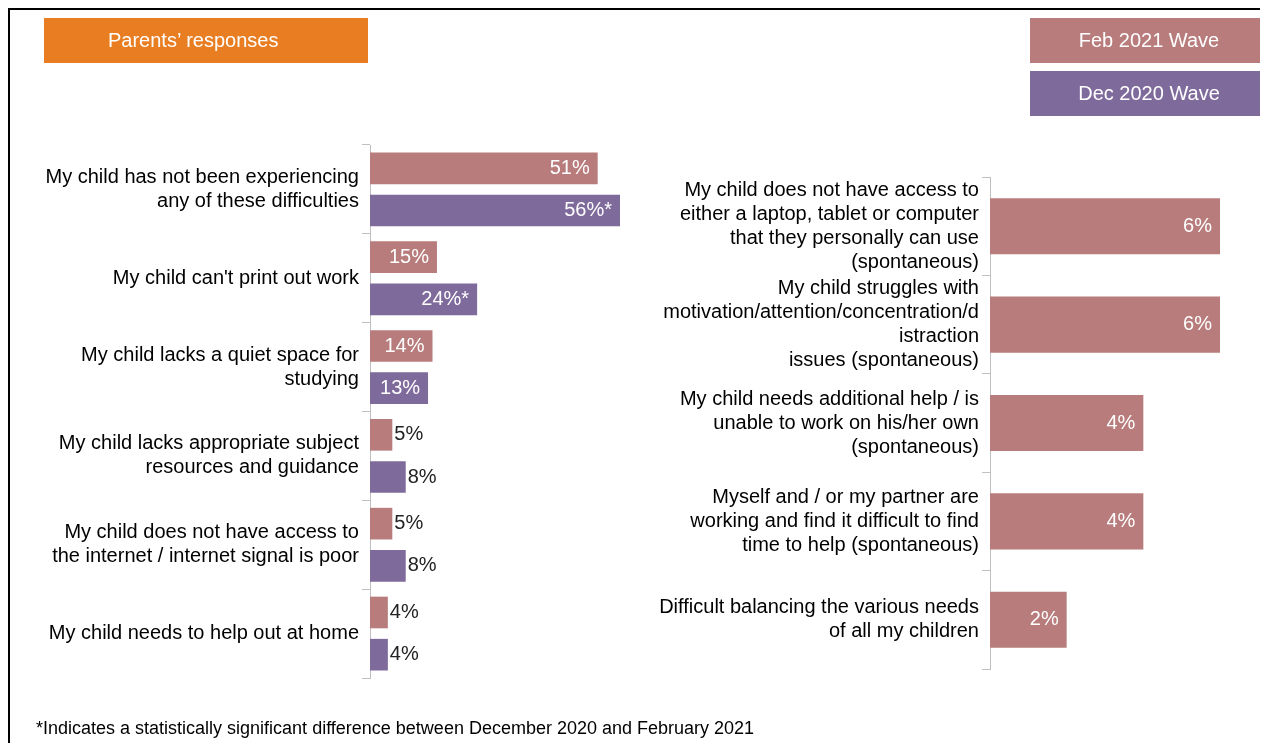 The width and height of the screenshot is (1268, 751). I want to click on data-label: 51%, so click(569, 166).